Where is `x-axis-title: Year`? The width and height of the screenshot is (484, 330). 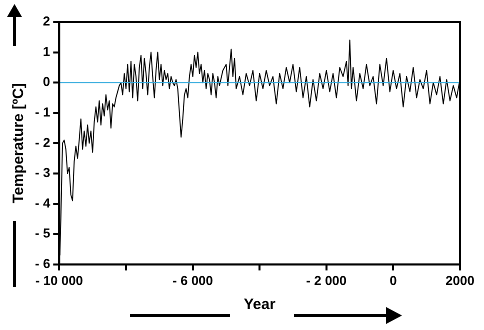 x-axis-title: Year is located at coordinates (260, 305).